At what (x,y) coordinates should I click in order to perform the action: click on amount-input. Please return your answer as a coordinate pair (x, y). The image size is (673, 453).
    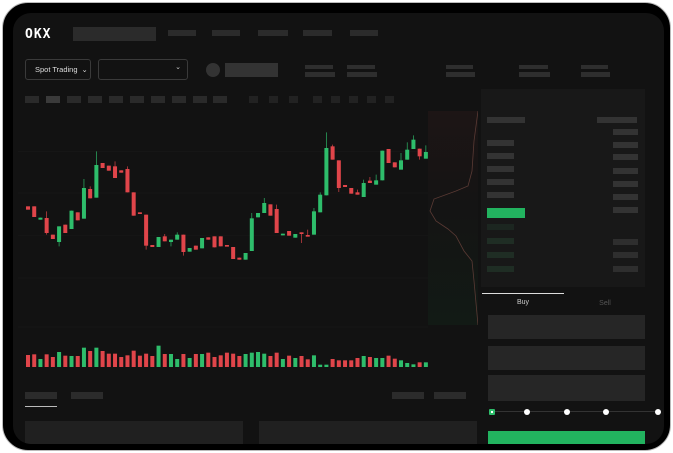
    Looking at the image, I should click on (566, 358).